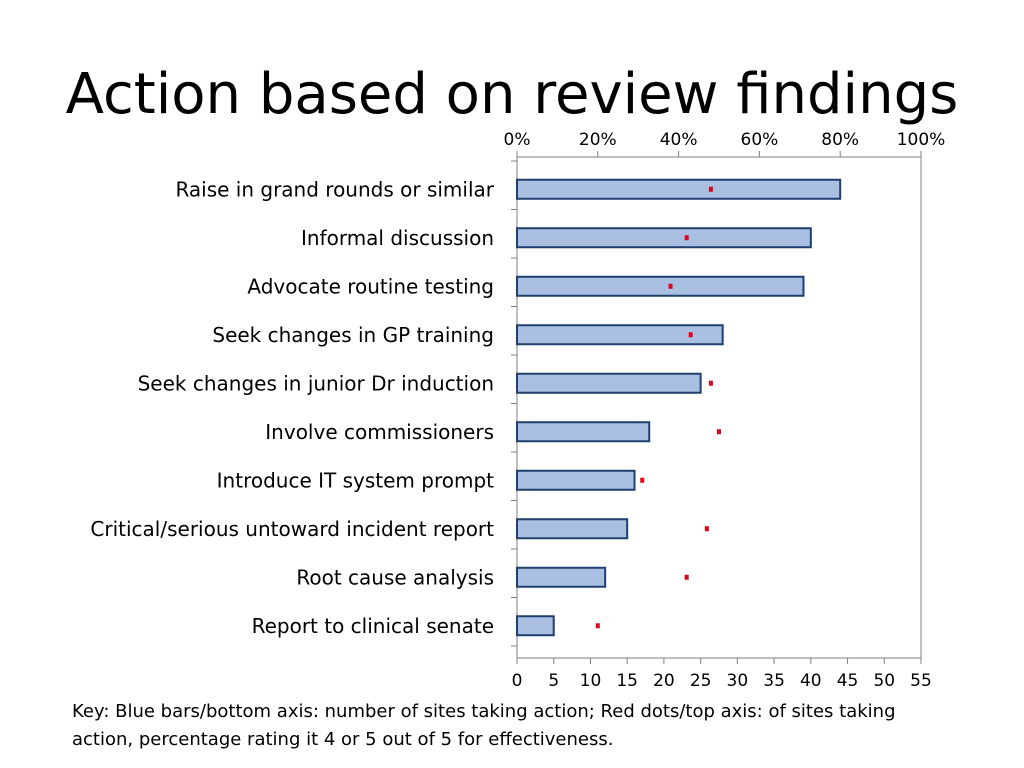  Describe the element at coordinates (512, 94) in the screenshot. I see `slide-title: Action based on review findings` at that location.